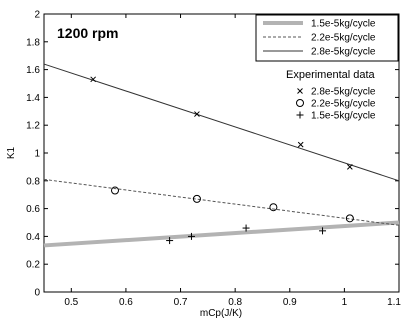 The height and width of the screenshot is (320, 401). I want to click on y-axis-title: K1, so click(11, 152).